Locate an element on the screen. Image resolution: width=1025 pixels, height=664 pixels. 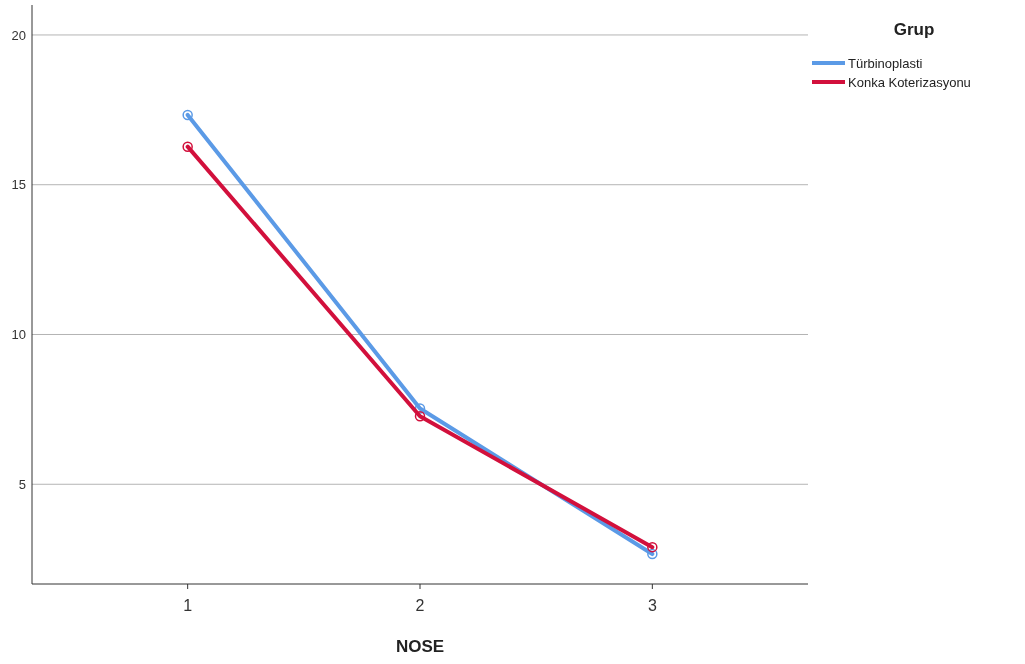
legend-label: Türbinoplasti is located at coordinates (885, 63).